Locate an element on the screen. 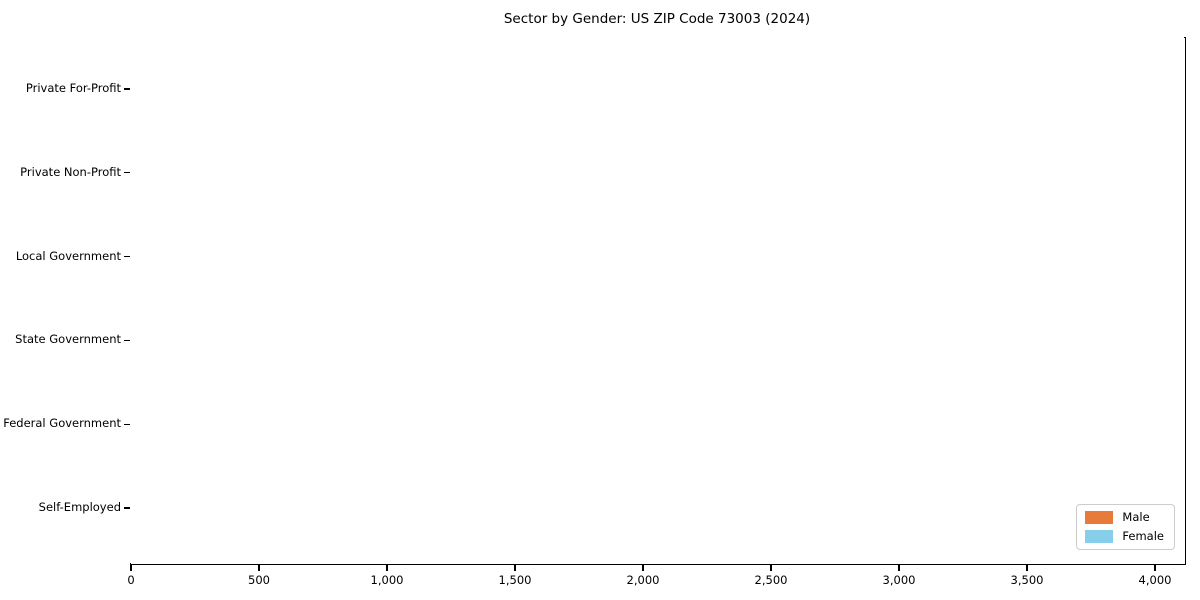 Image resolution: width=1200 pixels, height=600 pixels. xtick-label: 3,500 is located at coordinates (1027, 580).